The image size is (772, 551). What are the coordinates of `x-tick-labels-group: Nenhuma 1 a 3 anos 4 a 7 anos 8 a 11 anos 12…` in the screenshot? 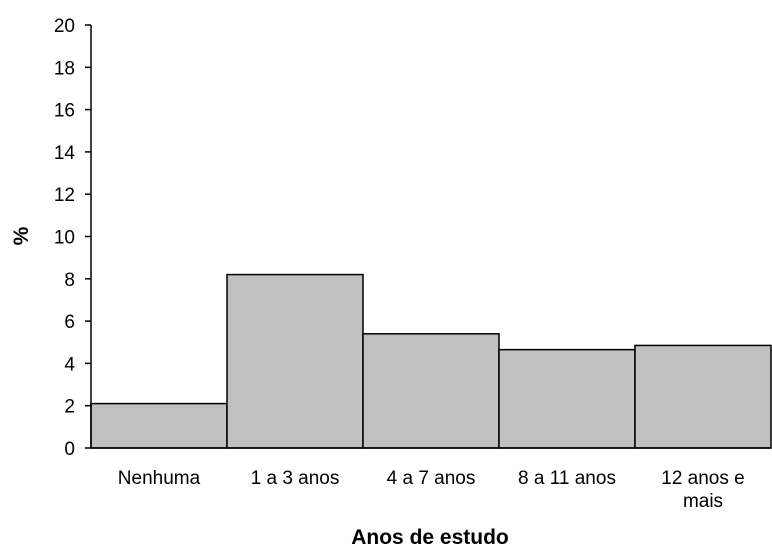 It's located at (431, 490).